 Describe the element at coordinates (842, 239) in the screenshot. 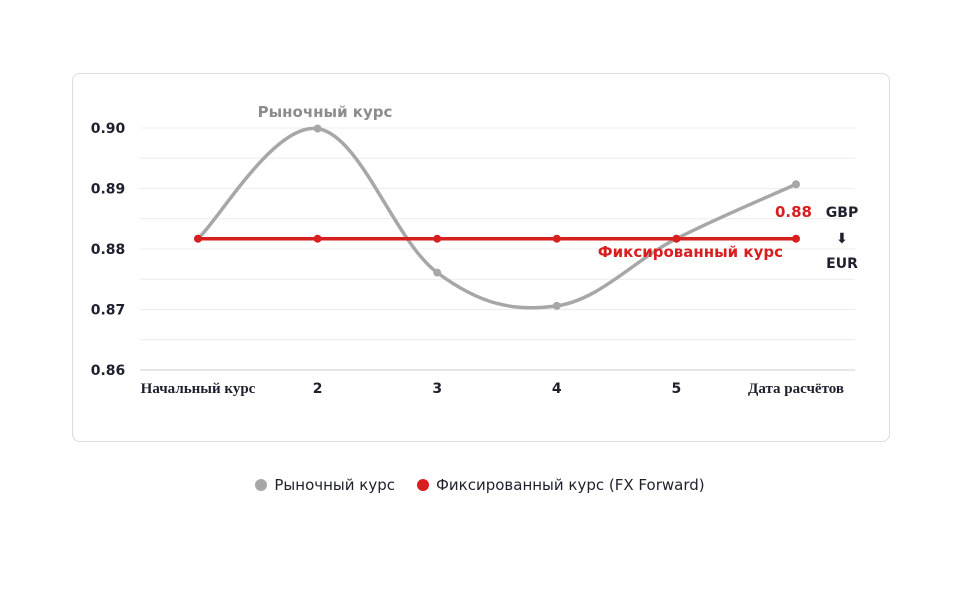

I see `currency-arrow-icon: ⬇` at that location.